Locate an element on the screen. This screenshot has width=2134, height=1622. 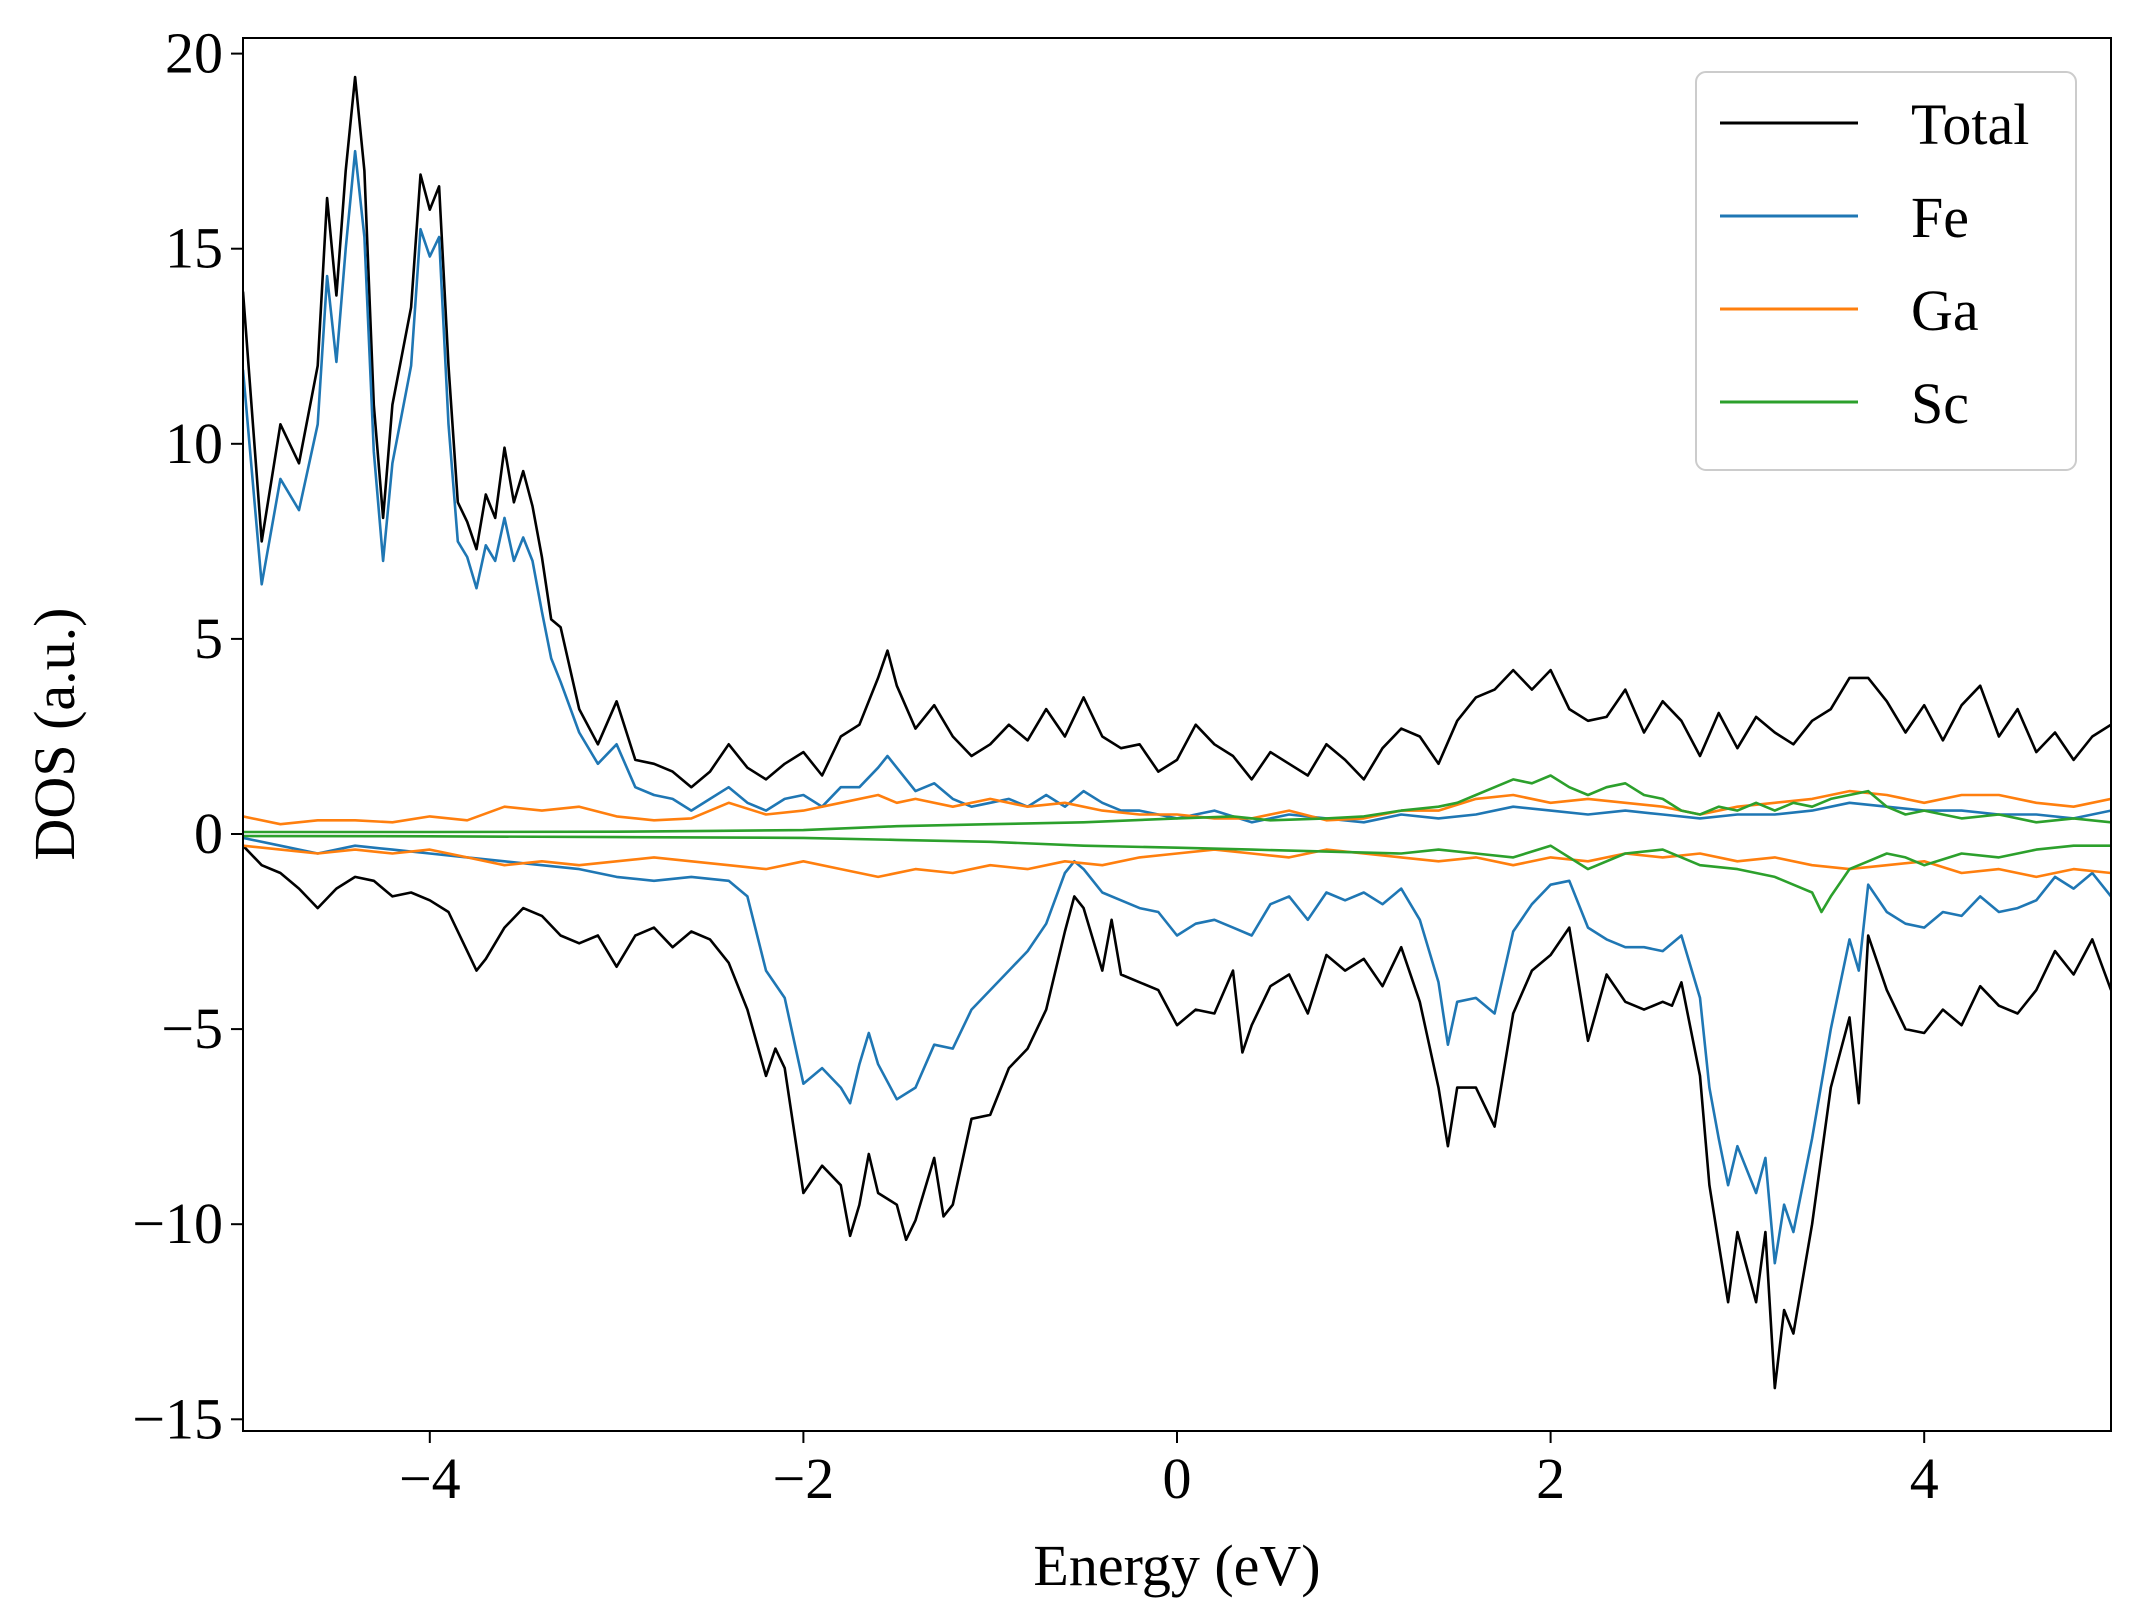
x-axis-label: Energy (eV) is located at coordinates (1176, 1565).